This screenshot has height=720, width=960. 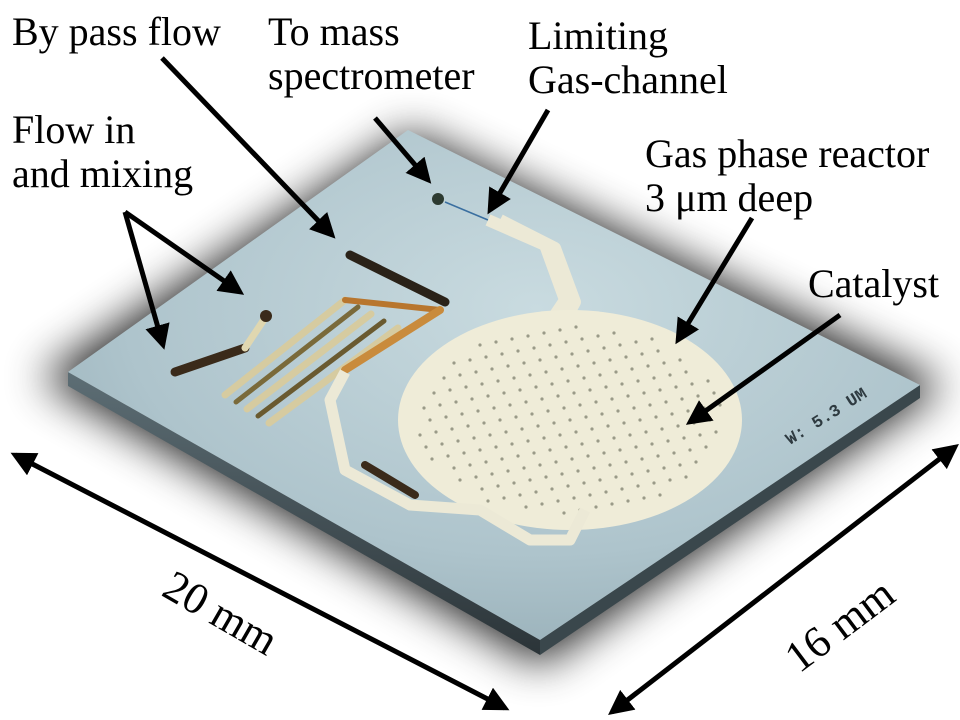 I want to click on label-limiting-gas-channel: Limiting Gas-channel, so click(x=628, y=57).